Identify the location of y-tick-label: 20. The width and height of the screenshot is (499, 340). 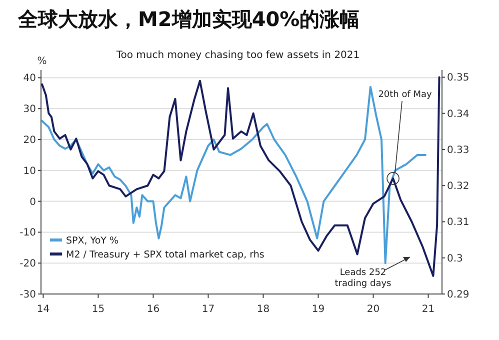
(29, 140).